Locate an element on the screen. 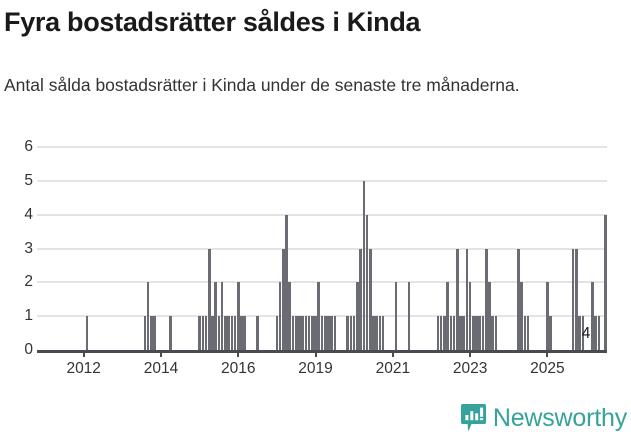 The width and height of the screenshot is (631, 439). y-axis-tick-label: 3 is located at coordinates (28, 248).